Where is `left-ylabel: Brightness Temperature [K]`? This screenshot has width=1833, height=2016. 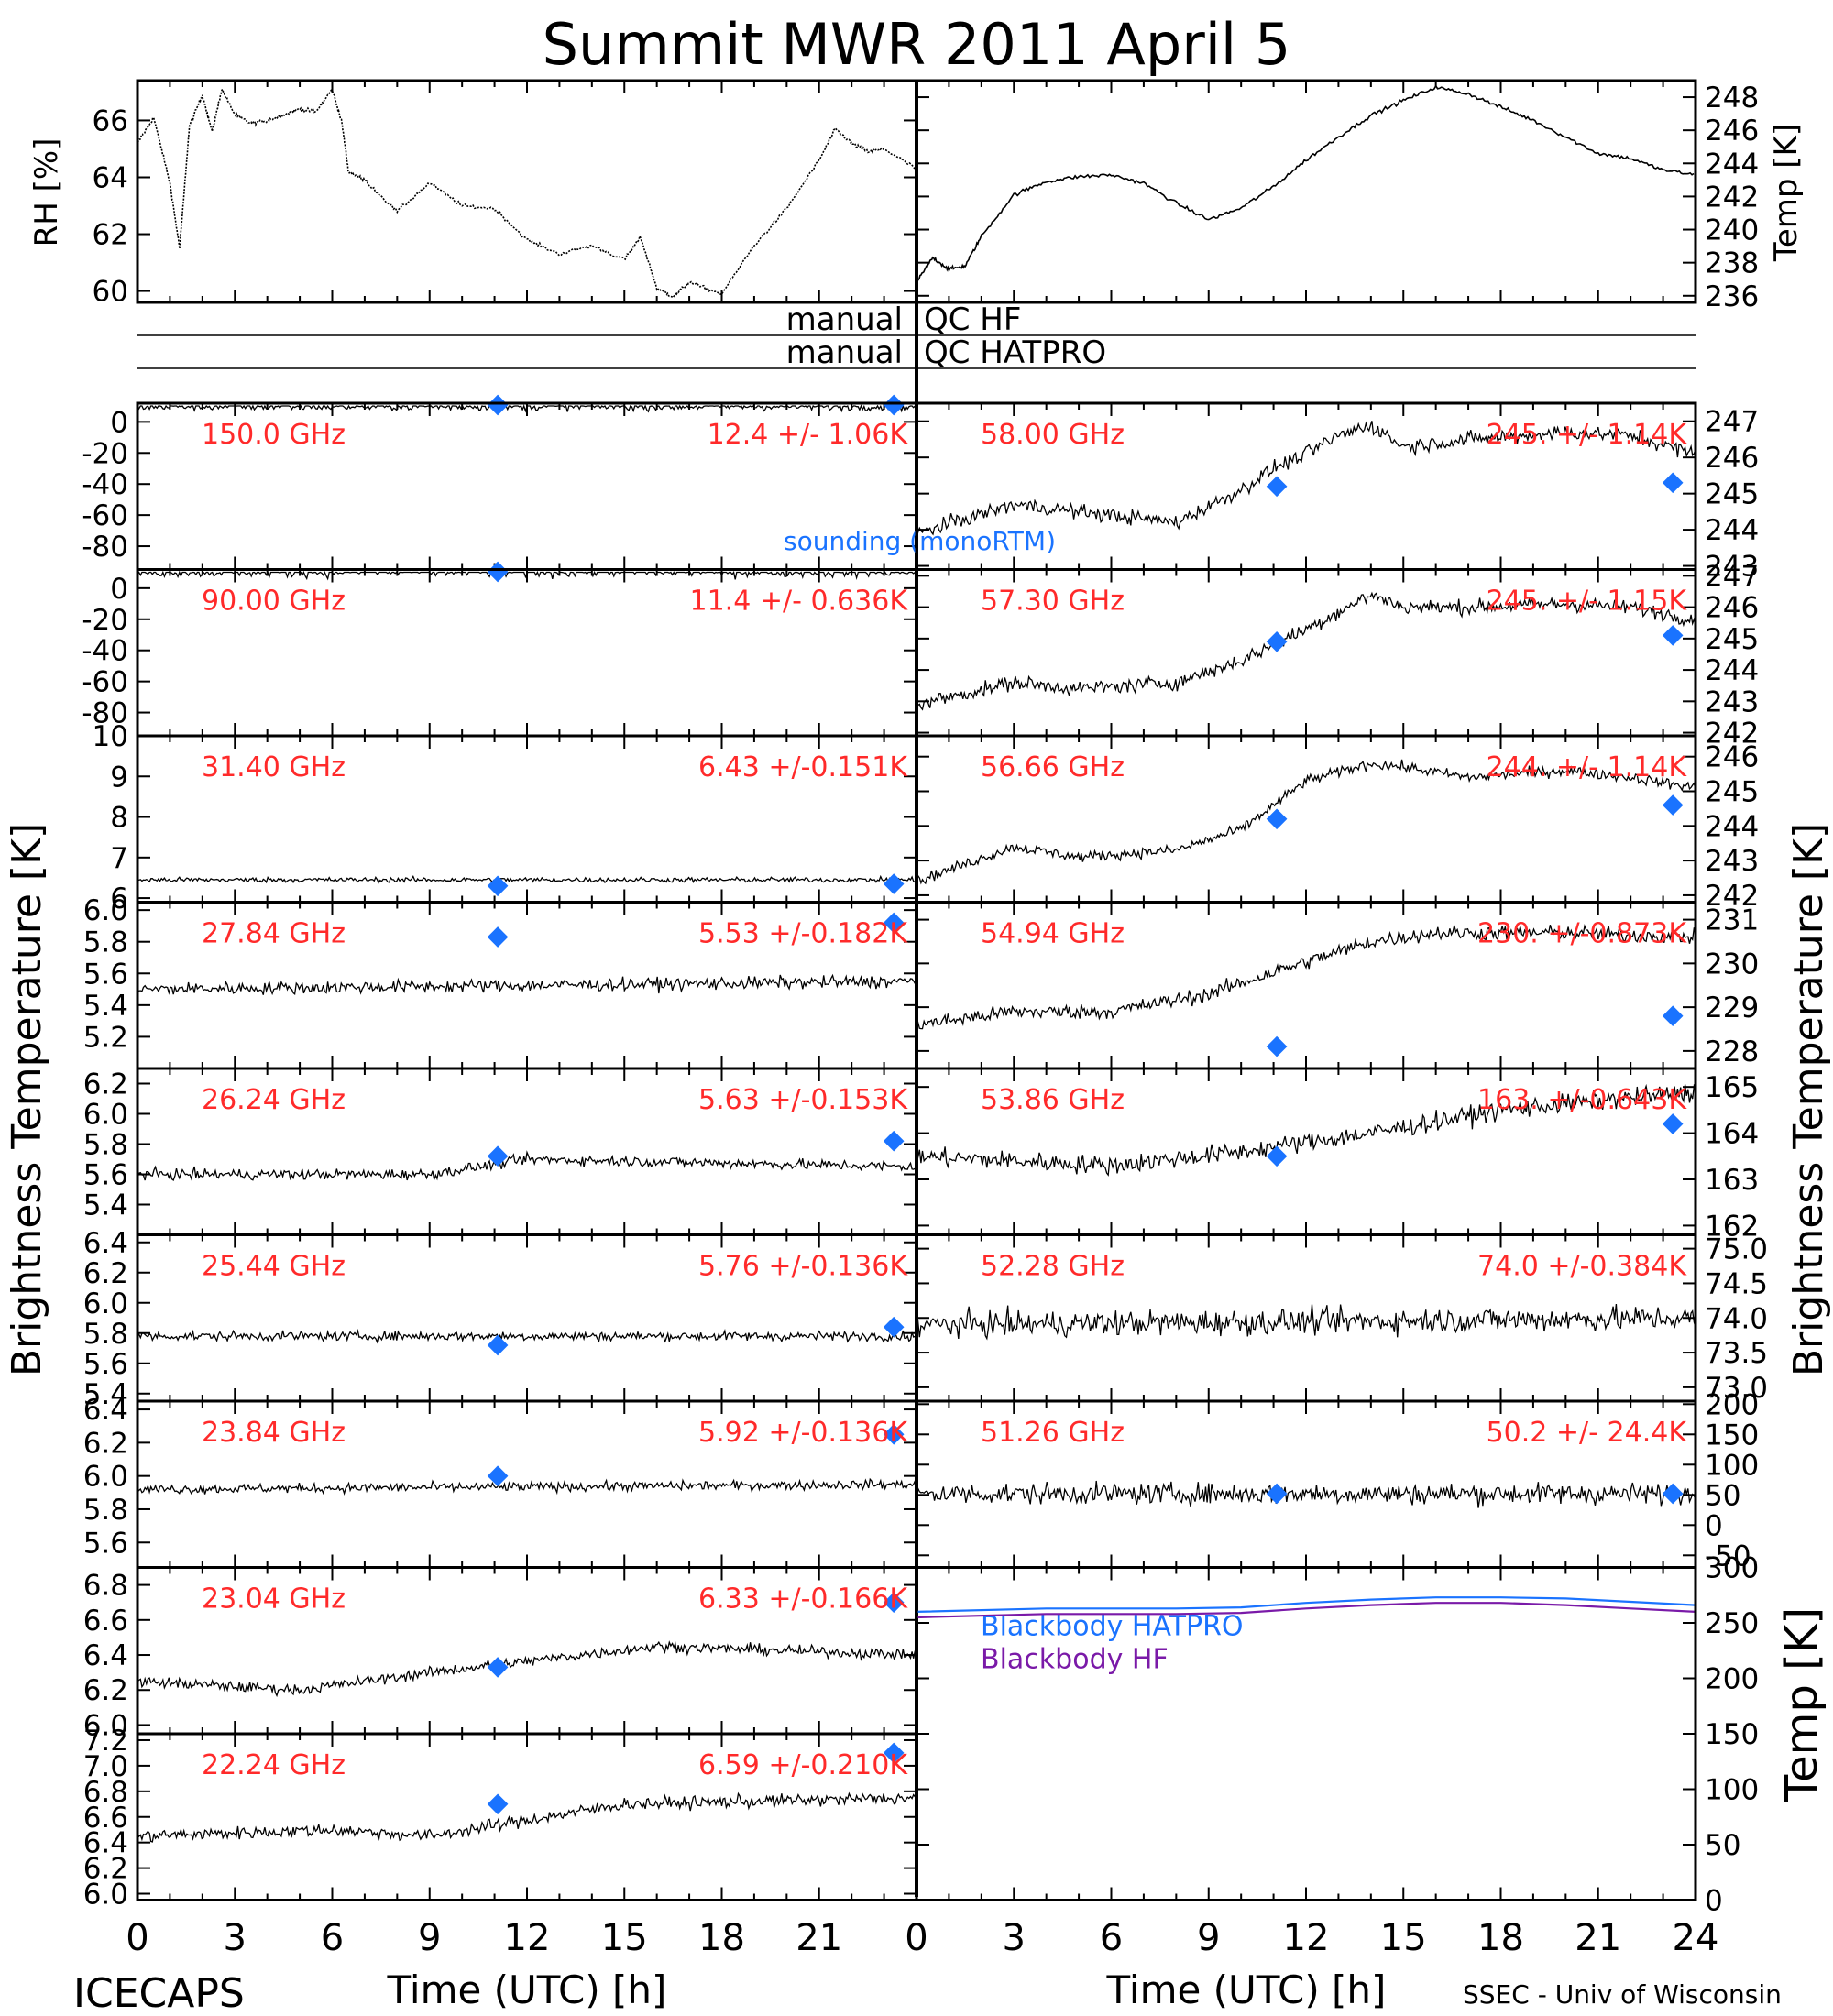
left-ylabel: Brightness Temperature [K] is located at coordinates (27, 1099).